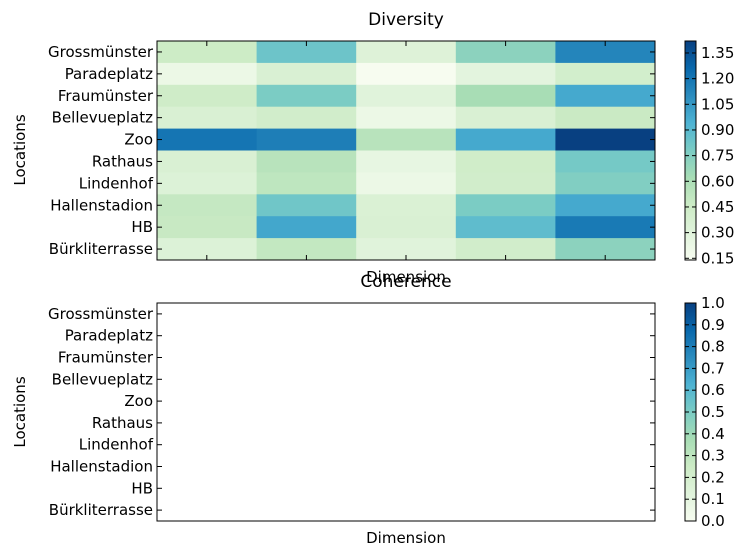 The image size is (748, 557). What do you see at coordinates (713, 477) in the screenshot?
I see `colorbar-tick-label: 0.2` at bounding box center [713, 477].